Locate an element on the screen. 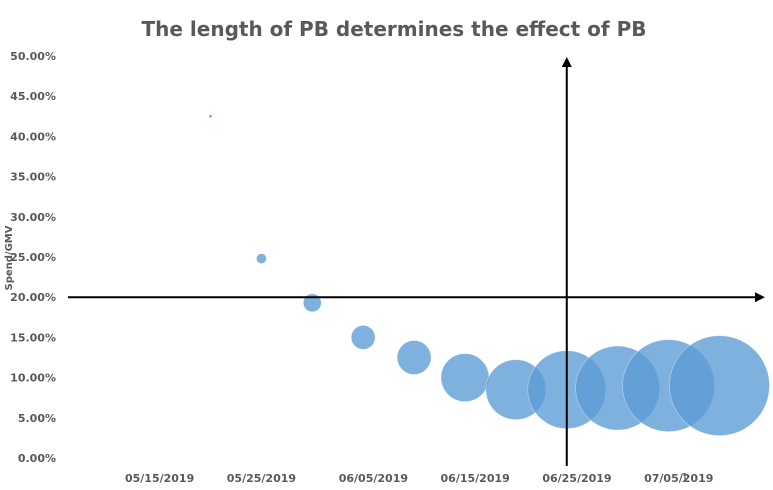 This screenshot has height=490, width=773. y-tick-label: 30.00% is located at coordinates (33, 217).